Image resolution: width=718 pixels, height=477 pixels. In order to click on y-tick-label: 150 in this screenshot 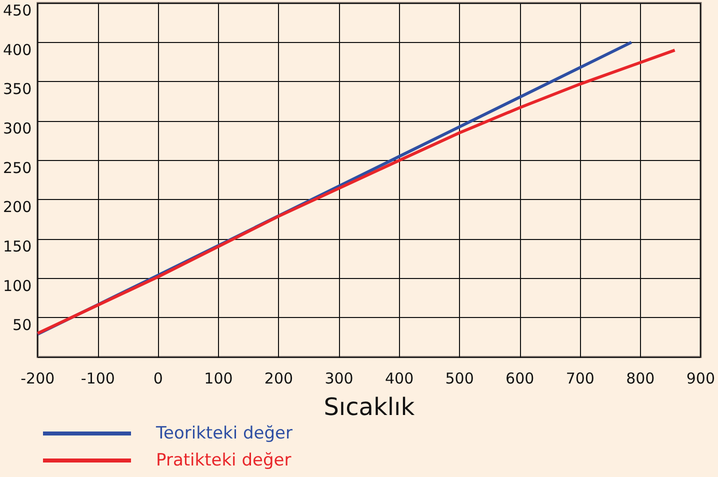, I will do `click(17, 247)`.